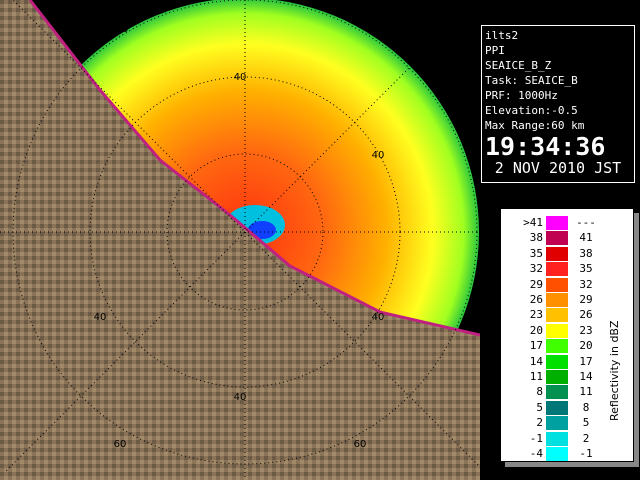  I want to click on info-line: Elevation:-0.5, so click(531, 110).